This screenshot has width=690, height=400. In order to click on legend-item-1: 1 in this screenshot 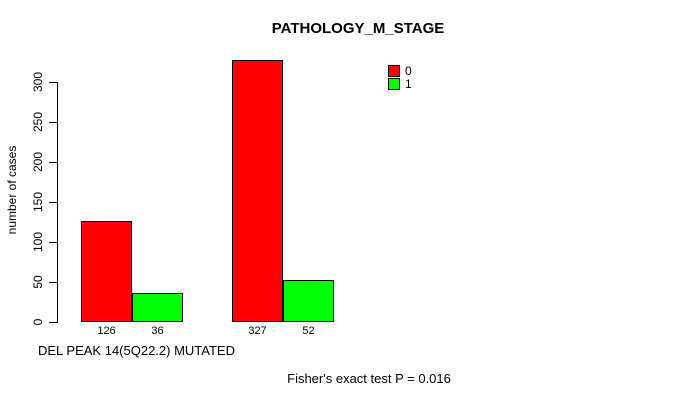, I will do `click(400, 83)`.